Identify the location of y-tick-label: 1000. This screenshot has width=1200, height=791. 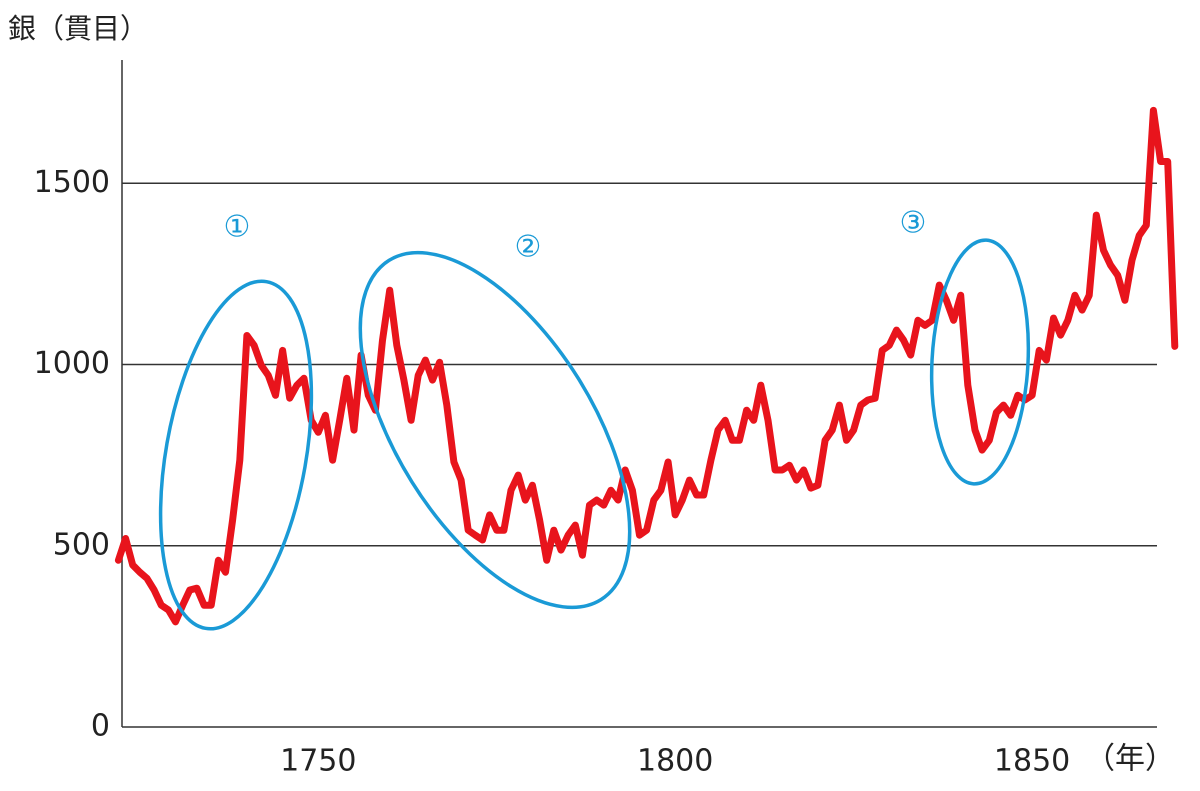
(72, 363).